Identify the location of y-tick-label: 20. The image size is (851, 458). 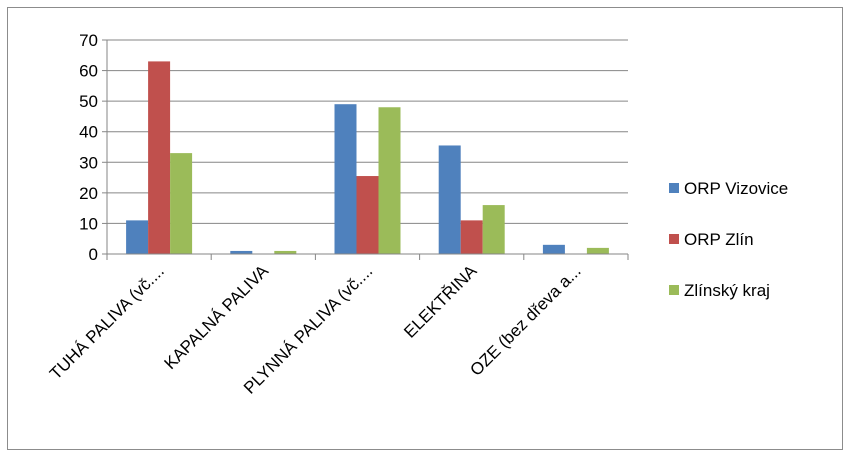
(88, 193).